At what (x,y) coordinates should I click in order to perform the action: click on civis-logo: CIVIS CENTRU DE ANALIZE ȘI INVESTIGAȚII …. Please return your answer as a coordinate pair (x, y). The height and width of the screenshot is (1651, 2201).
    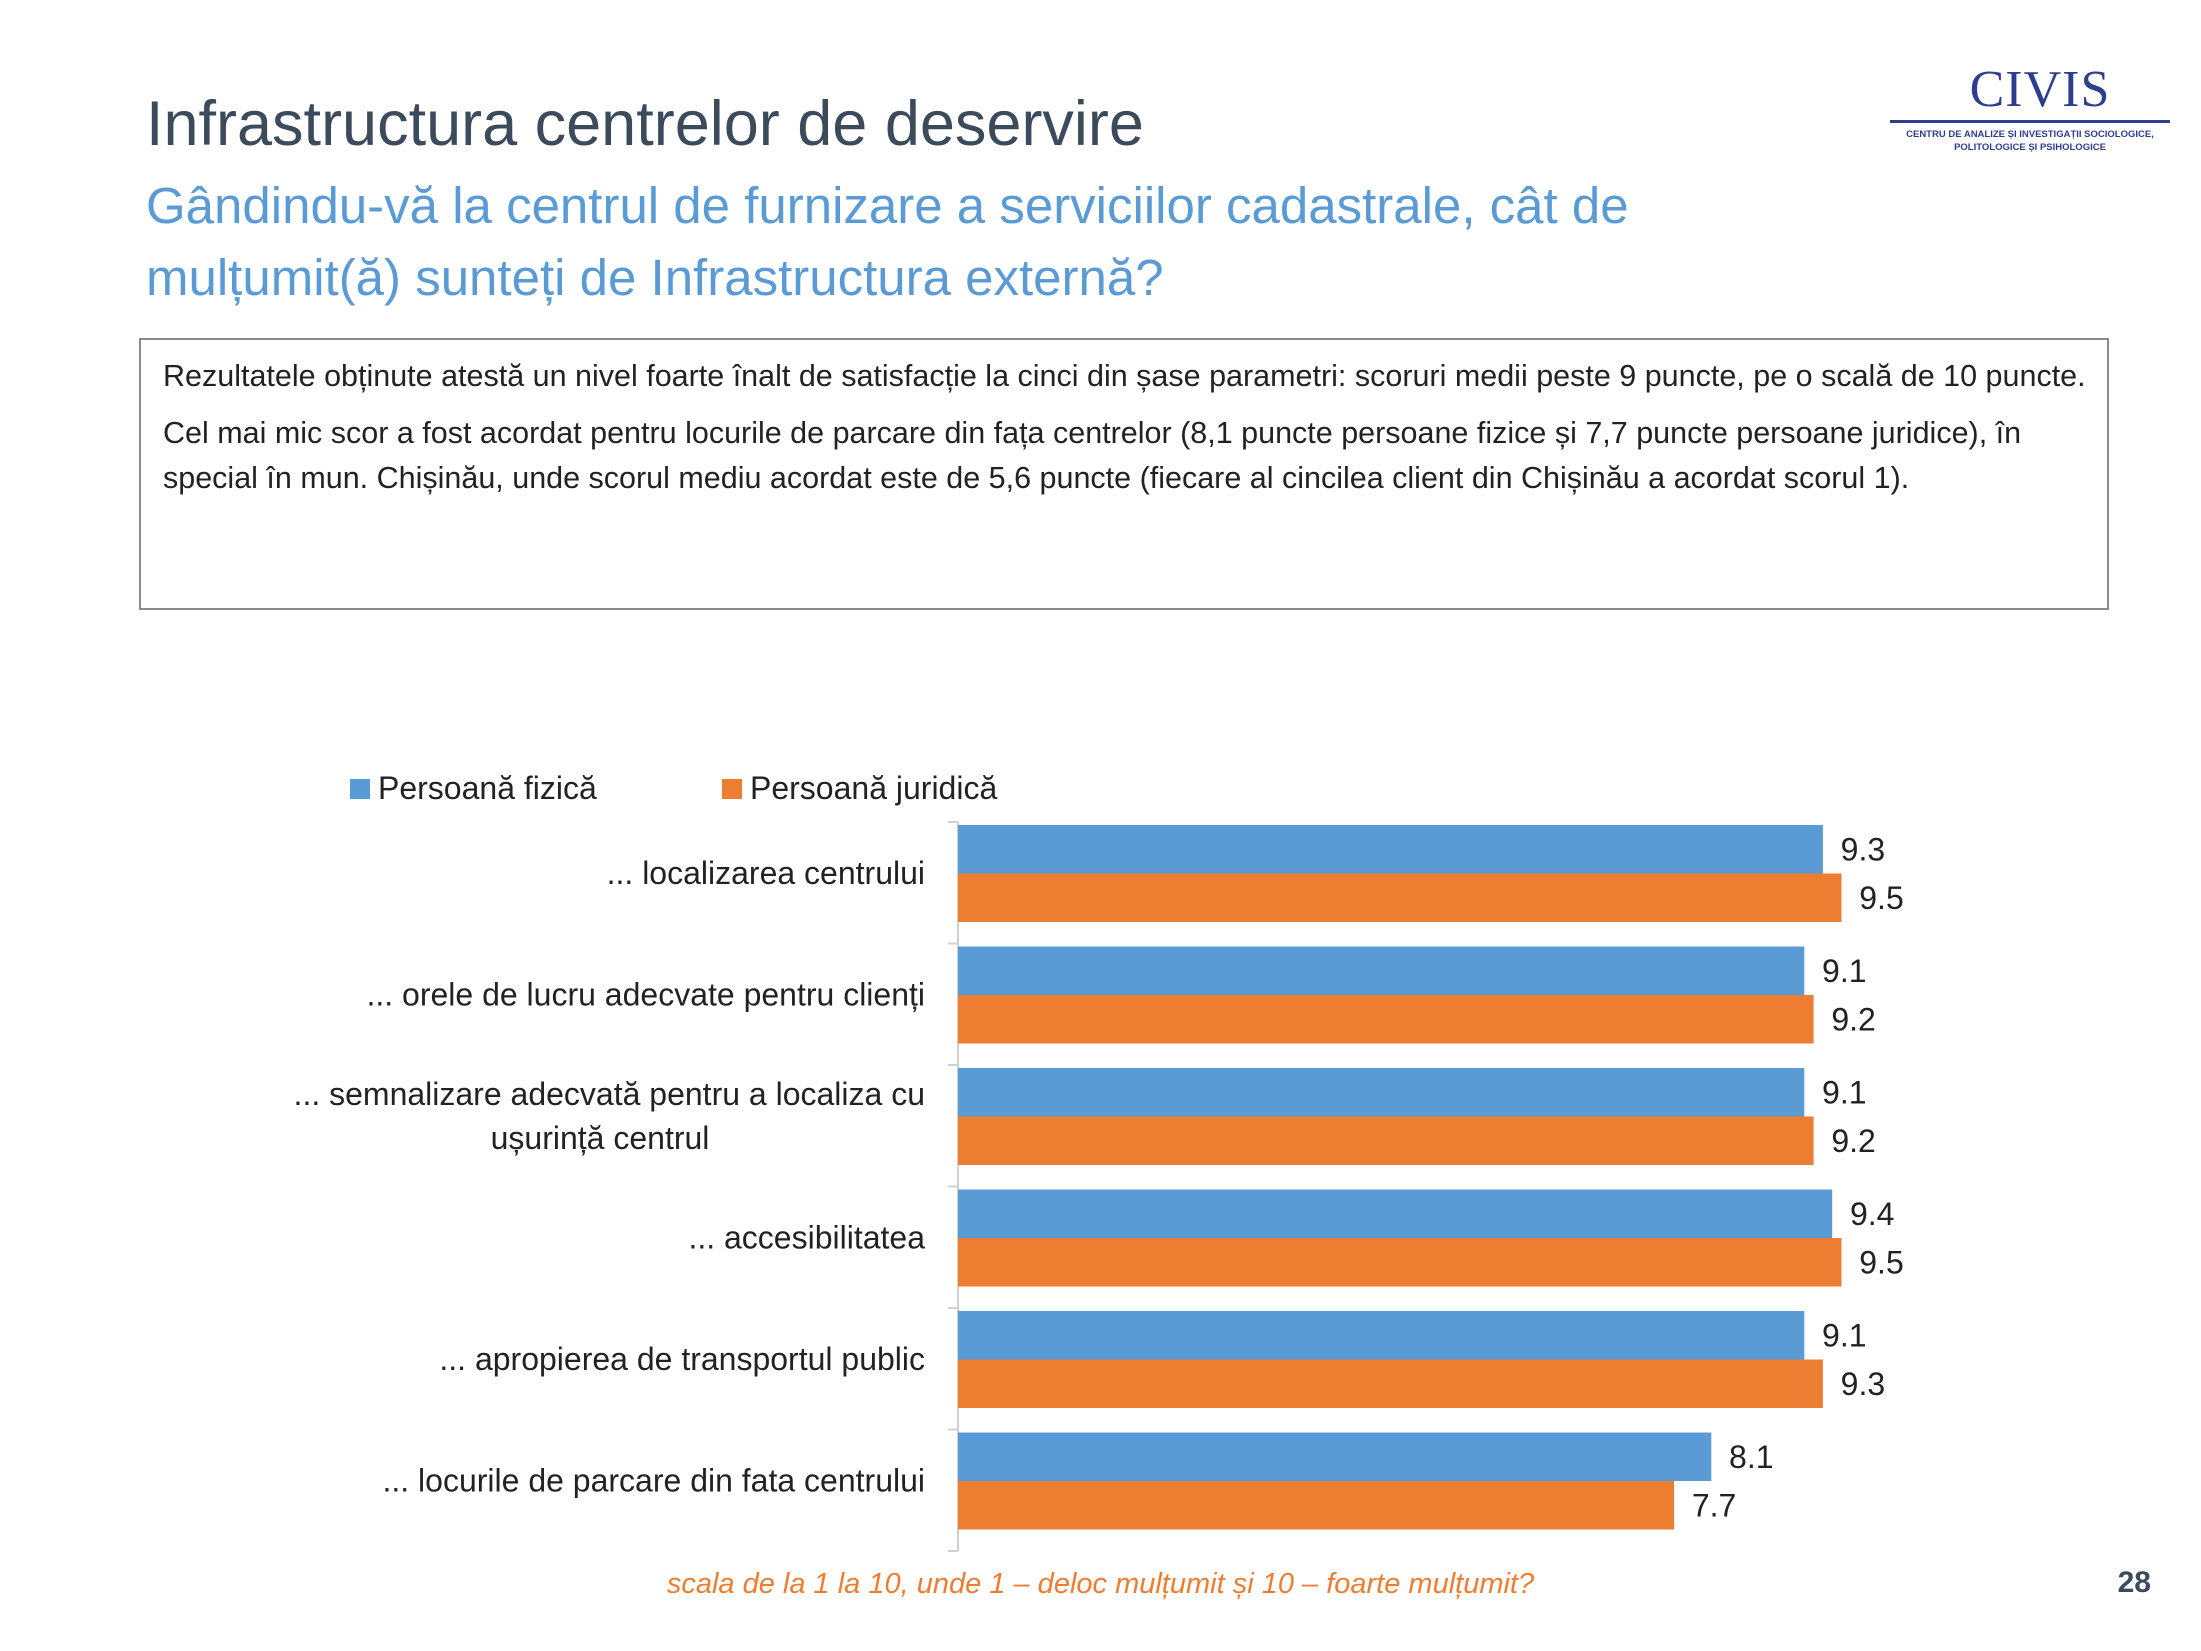
    Looking at the image, I should click on (2030, 112).